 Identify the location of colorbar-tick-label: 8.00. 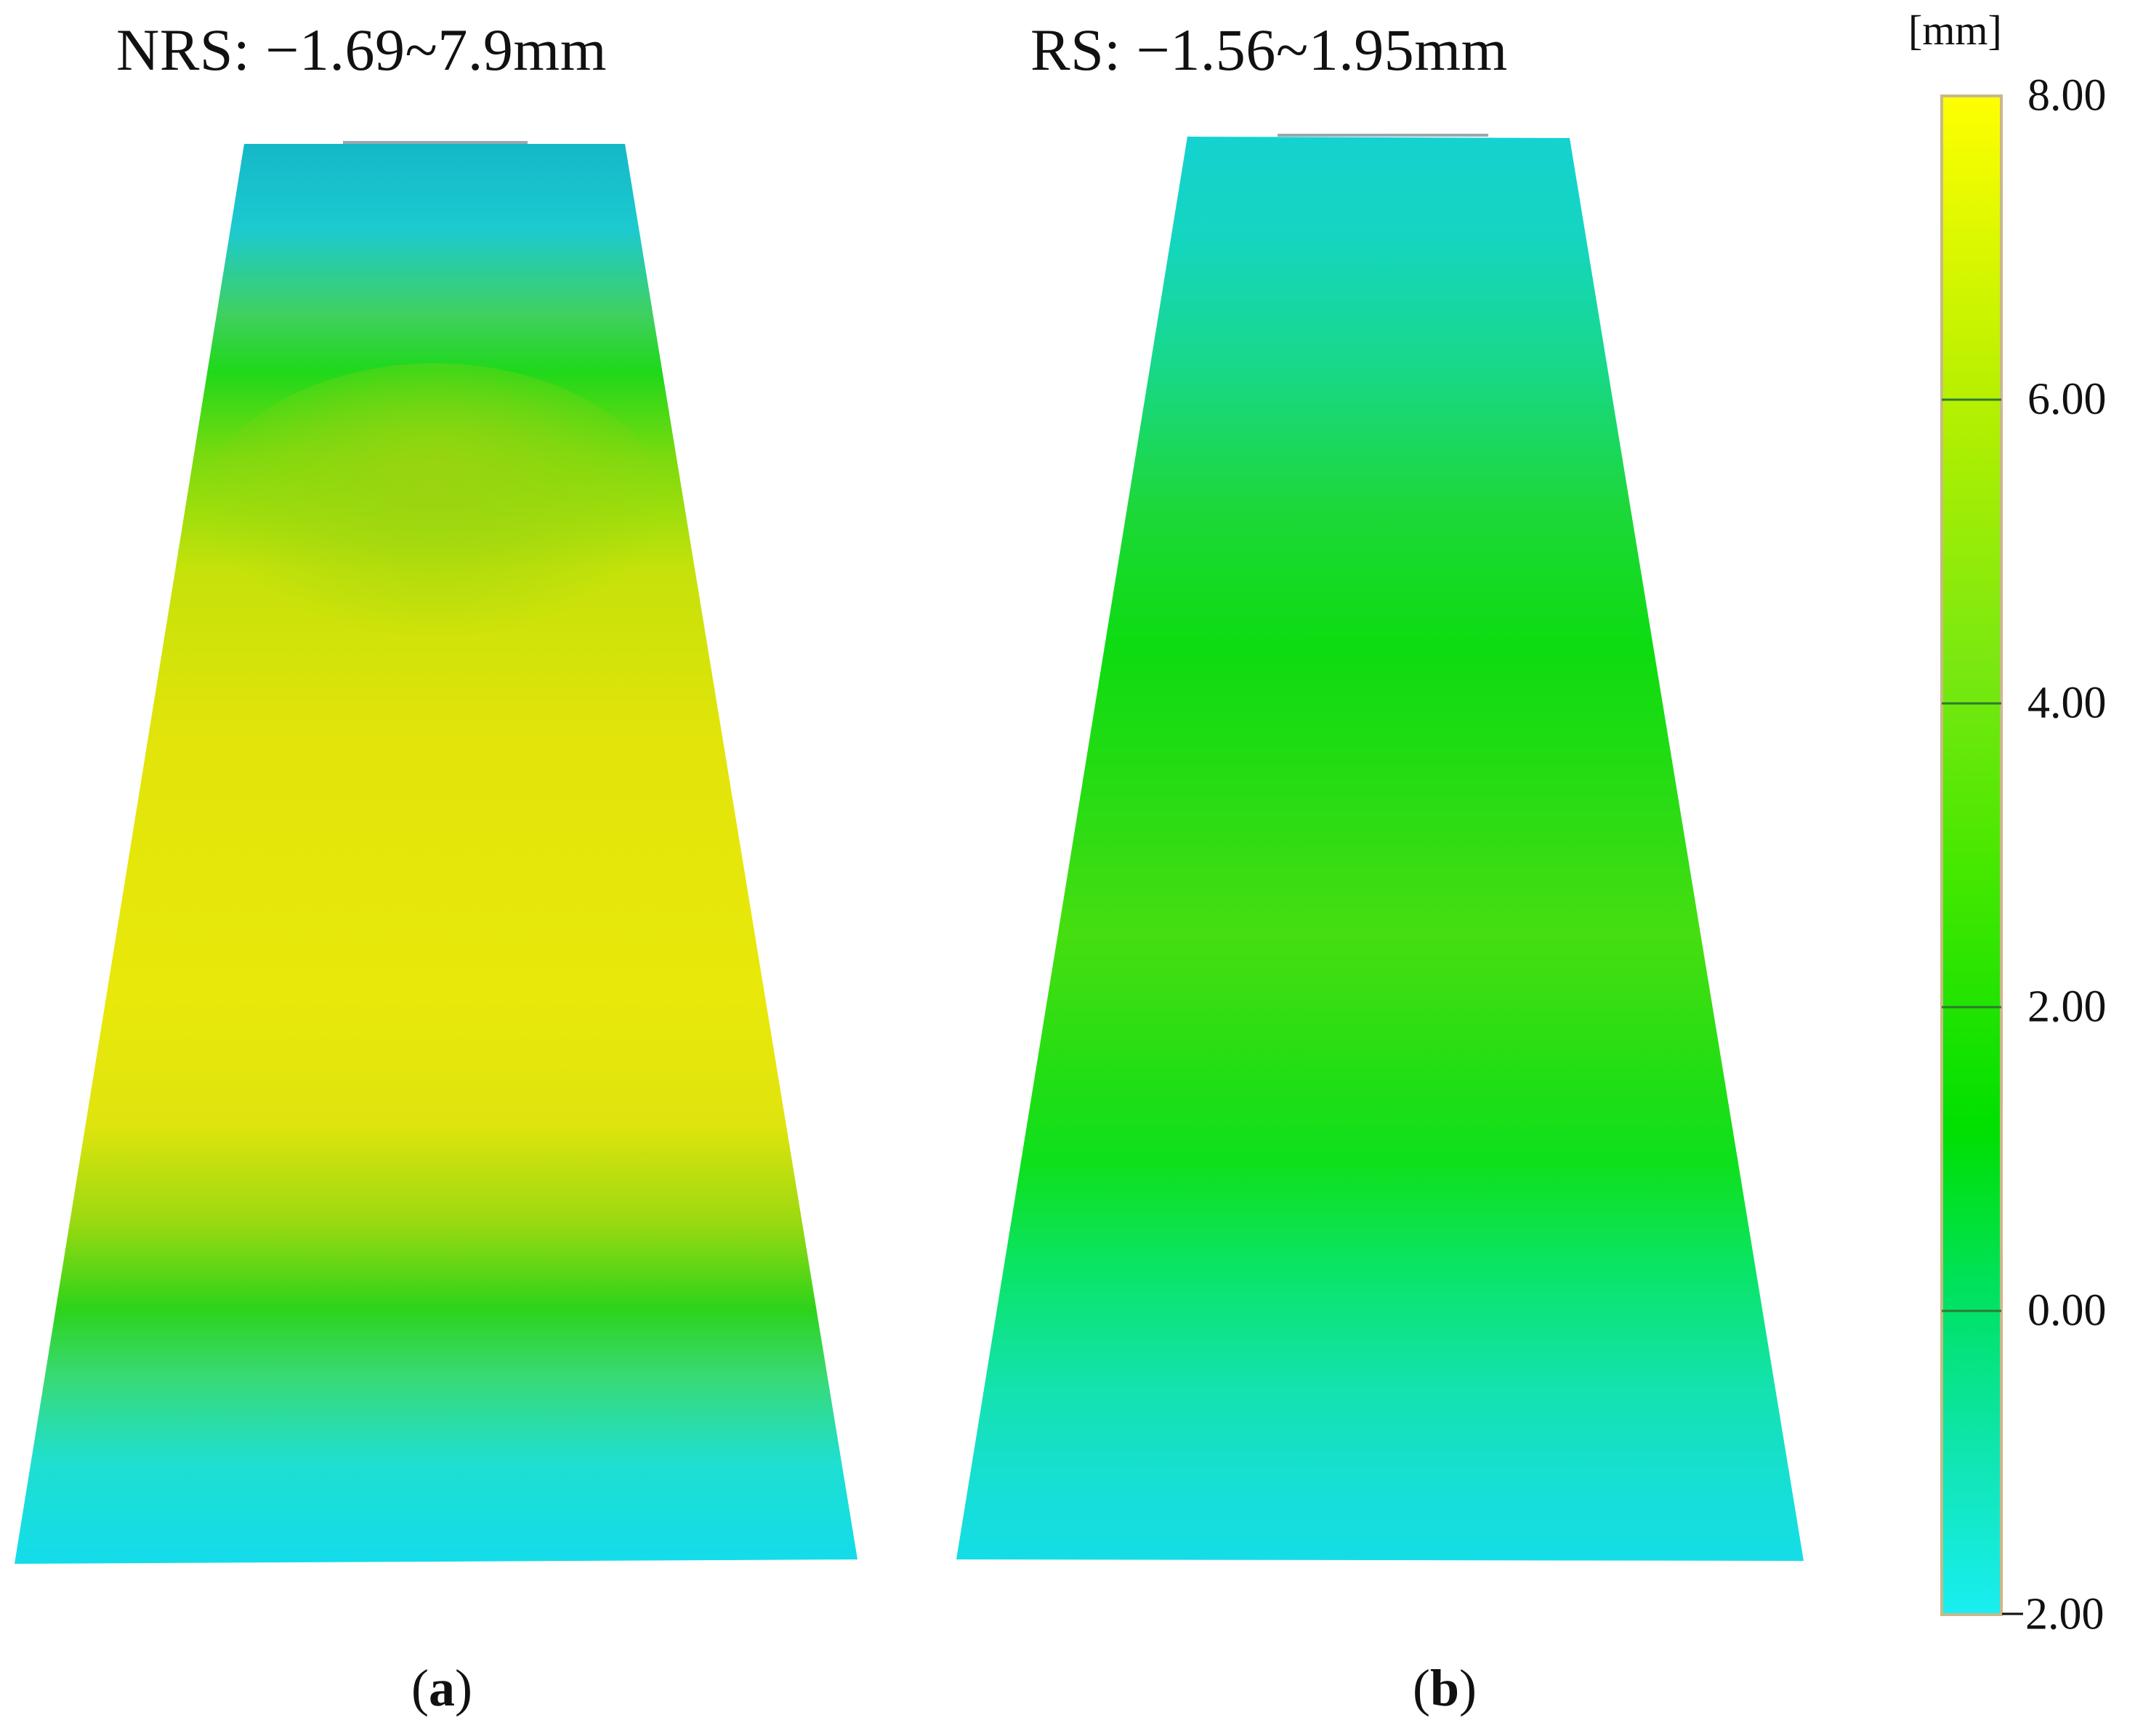
(2067, 95).